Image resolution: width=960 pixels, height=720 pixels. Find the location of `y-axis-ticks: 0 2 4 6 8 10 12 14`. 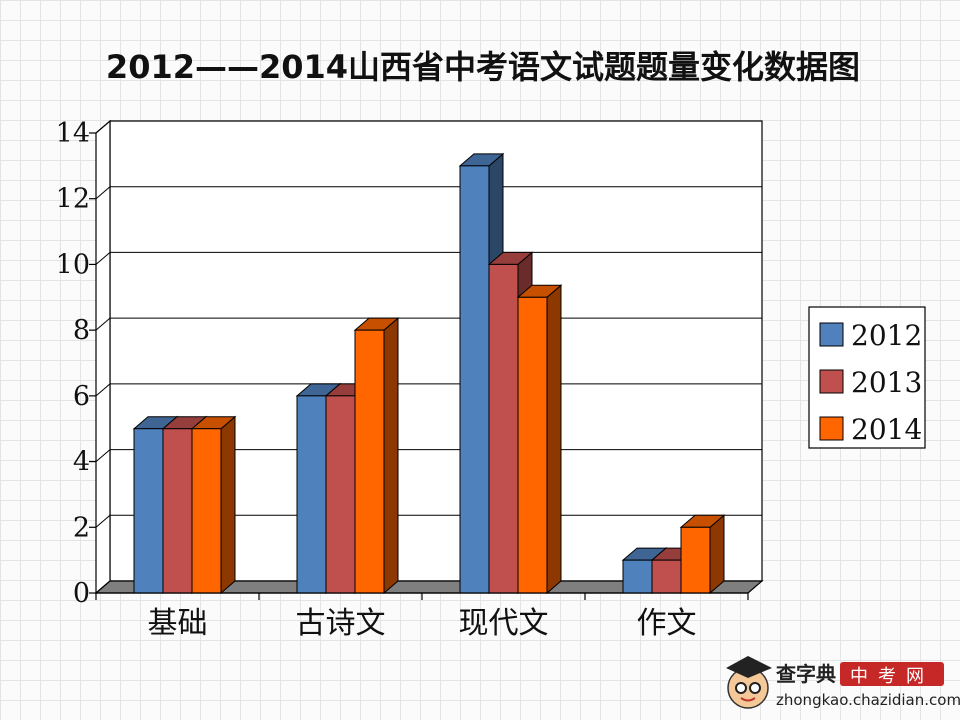

y-axis-ticks: 0 2 4 6 8 10 12 14 is located at coordinates (76, 363).